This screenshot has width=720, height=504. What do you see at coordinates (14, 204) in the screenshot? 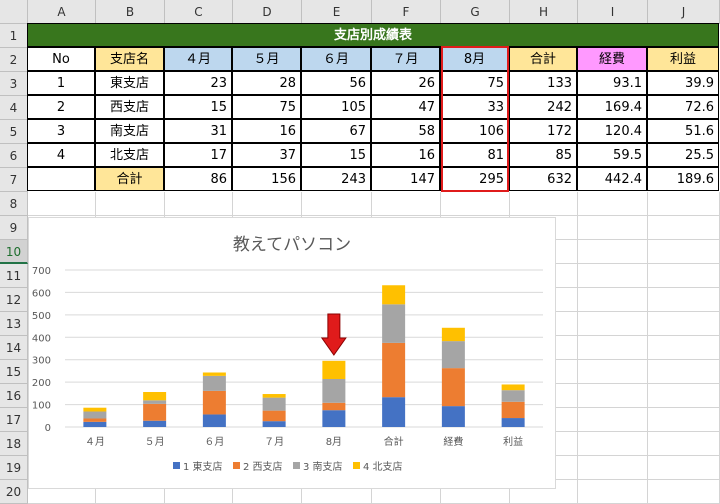
I see `row-header-8: 8` at bounding box center [14, 204].